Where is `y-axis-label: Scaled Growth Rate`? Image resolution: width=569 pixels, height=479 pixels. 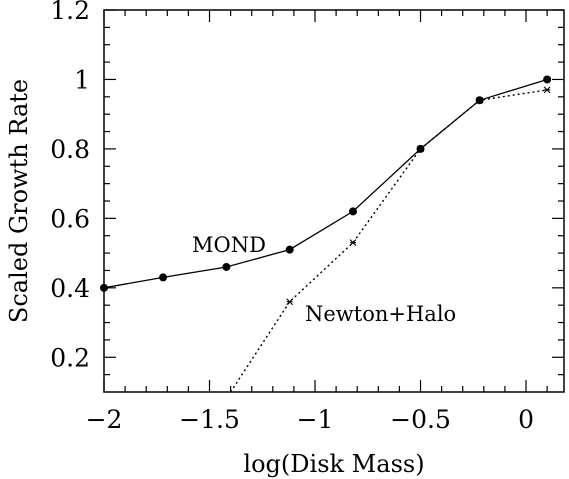 y-axis-label: Scaled Growth Rate is located at coordinates (19, 201).